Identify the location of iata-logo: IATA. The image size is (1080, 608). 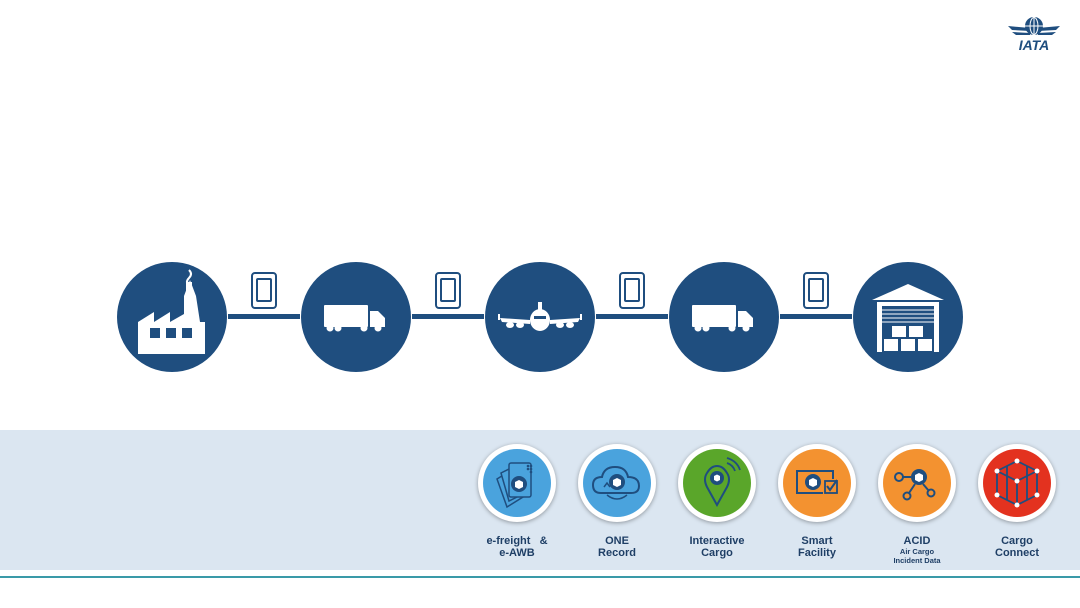
(1034, 33).